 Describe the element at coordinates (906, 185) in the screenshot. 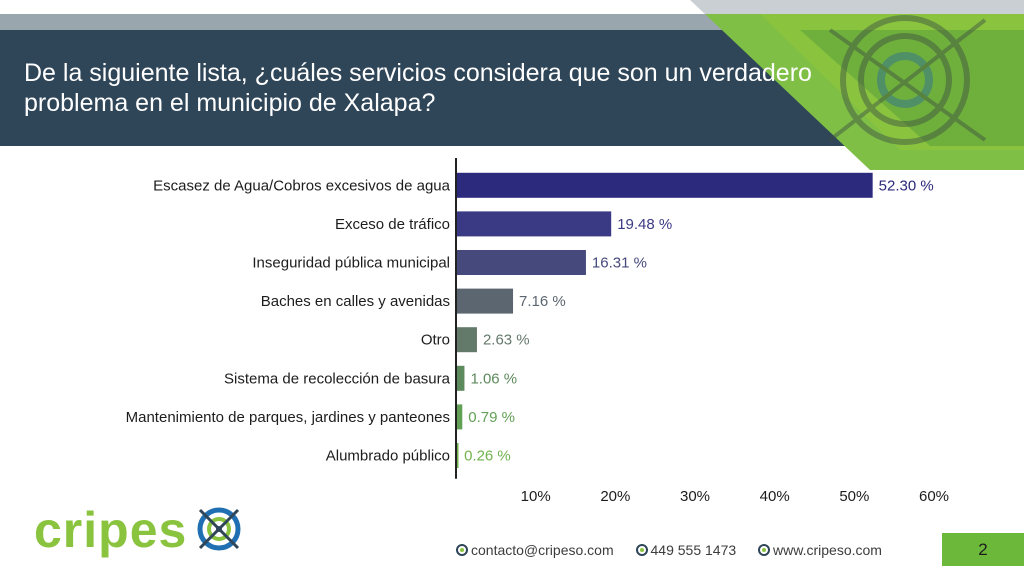

I see `data-label: 52.30 %` at that location.